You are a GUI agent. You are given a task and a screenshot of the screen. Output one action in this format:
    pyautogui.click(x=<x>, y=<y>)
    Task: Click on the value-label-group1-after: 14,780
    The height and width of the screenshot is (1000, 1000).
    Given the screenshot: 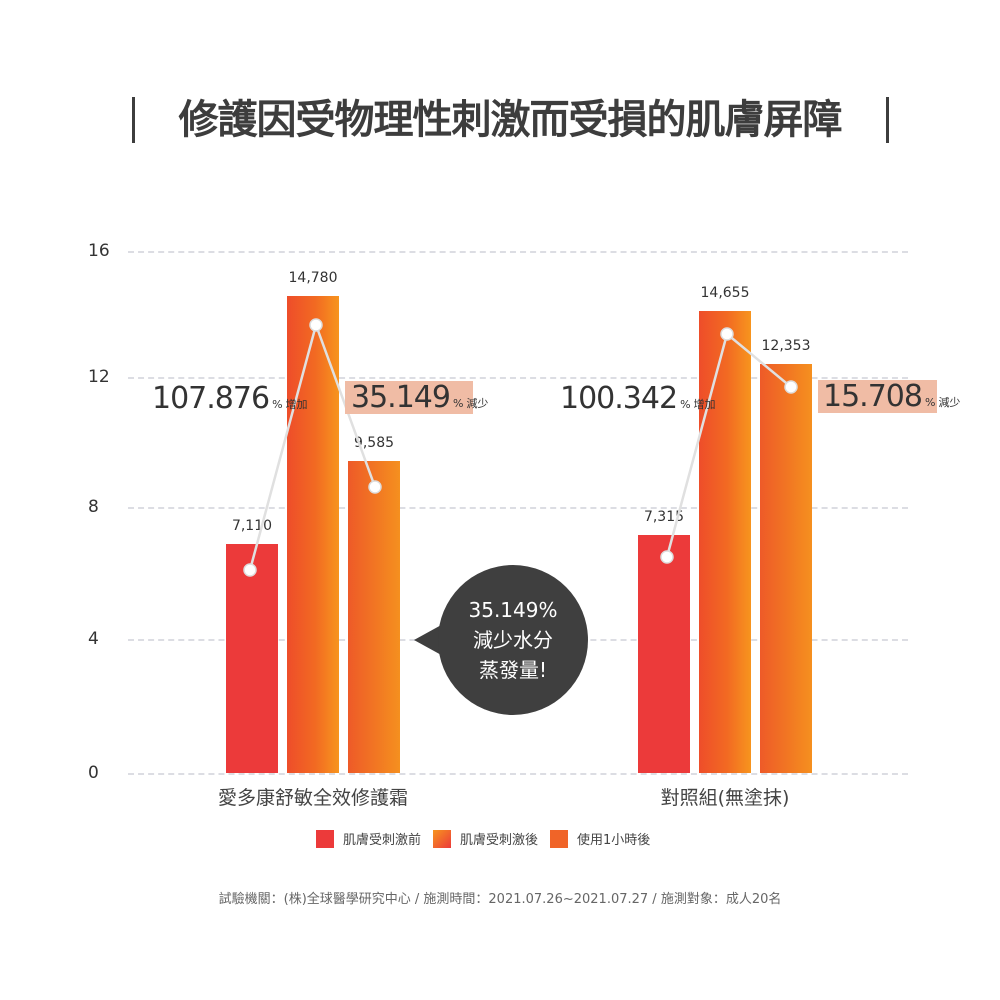 What is the action you would take?
    pyautogui.click(x=313, y=278)
    